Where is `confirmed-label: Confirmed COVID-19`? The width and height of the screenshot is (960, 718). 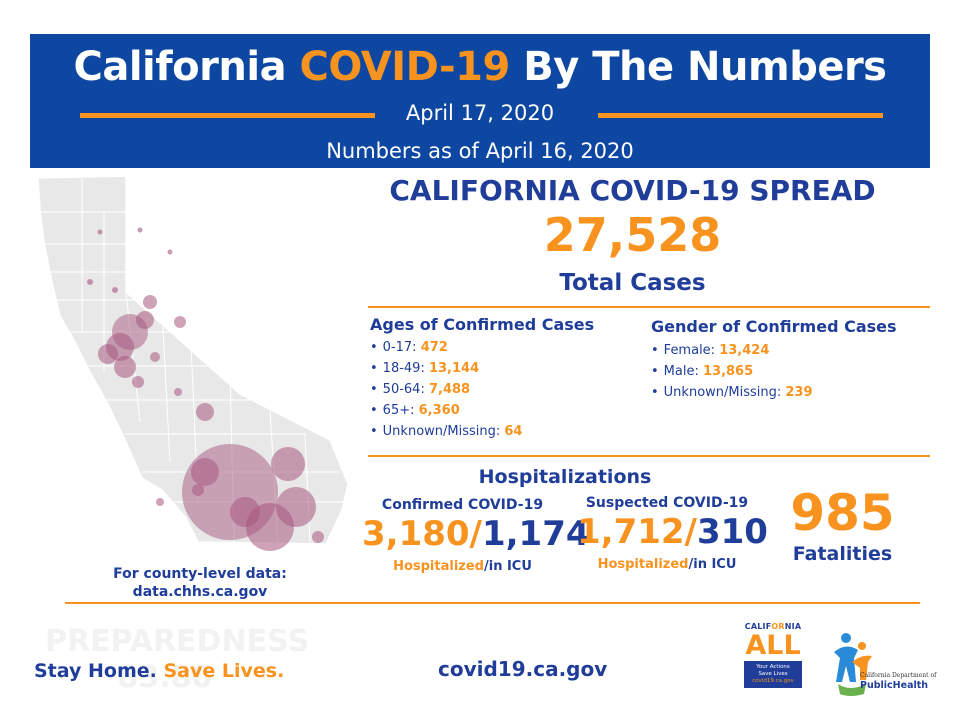 confirmed-label: Confirmed COVID-19 is located at coordinates (462, 505).